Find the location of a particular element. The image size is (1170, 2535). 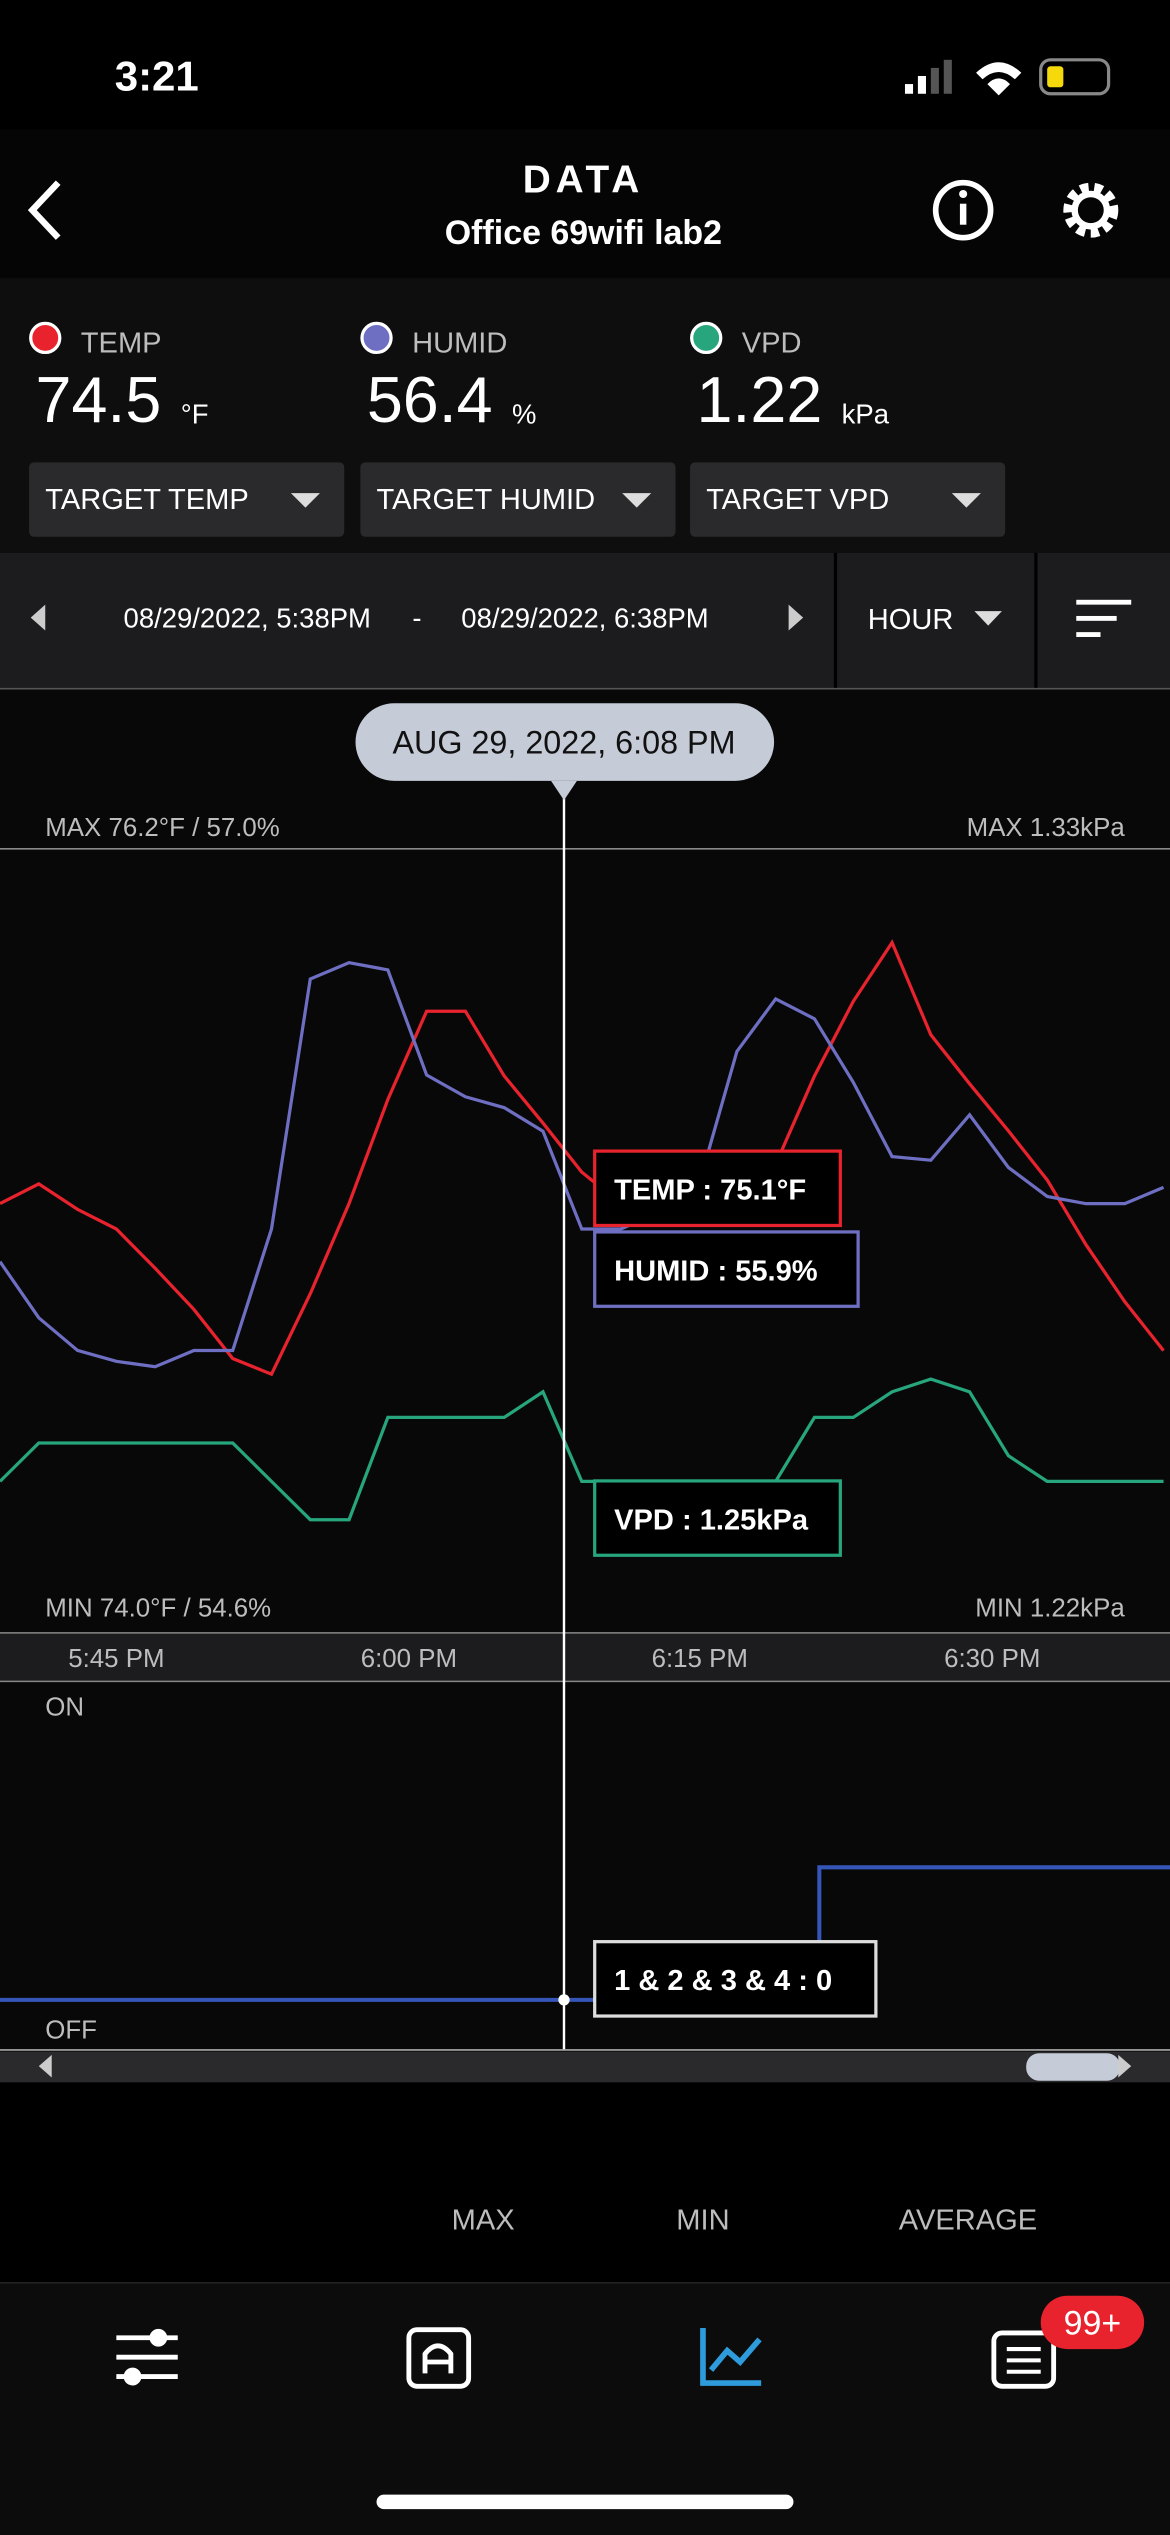

max-right: MAX 1.33kPa is located at coordinates (1046, 828).